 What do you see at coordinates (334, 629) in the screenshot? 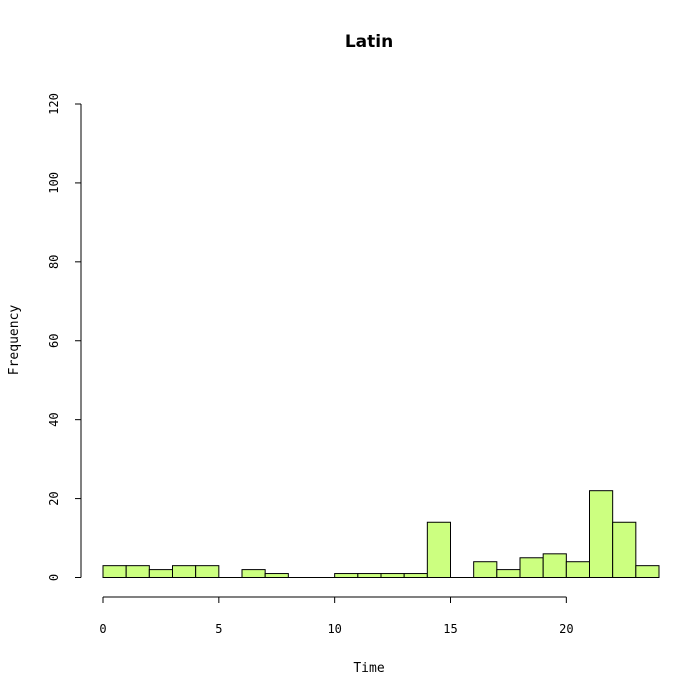
I see `x-tick-label: 10` at bounding box center [334, 629].